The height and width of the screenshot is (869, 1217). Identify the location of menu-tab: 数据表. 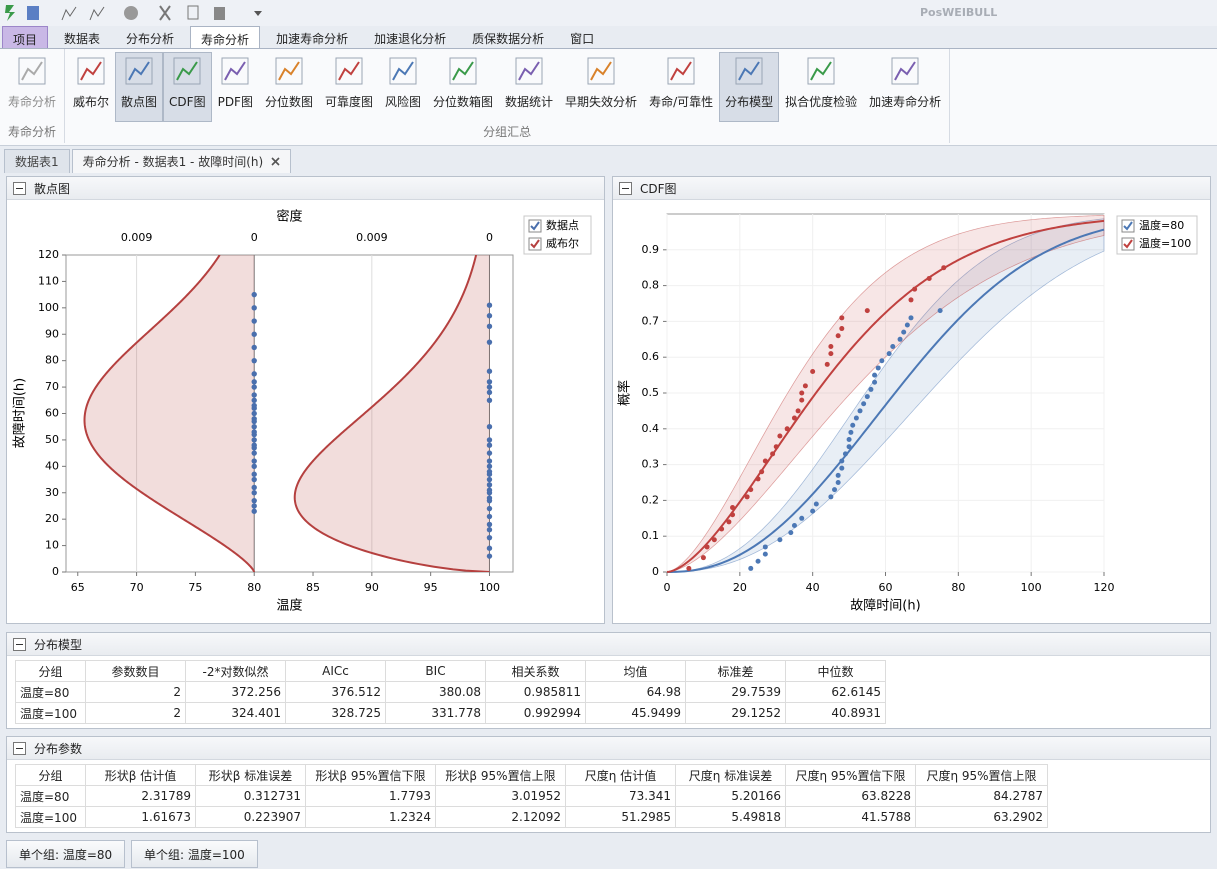
(82, 39).